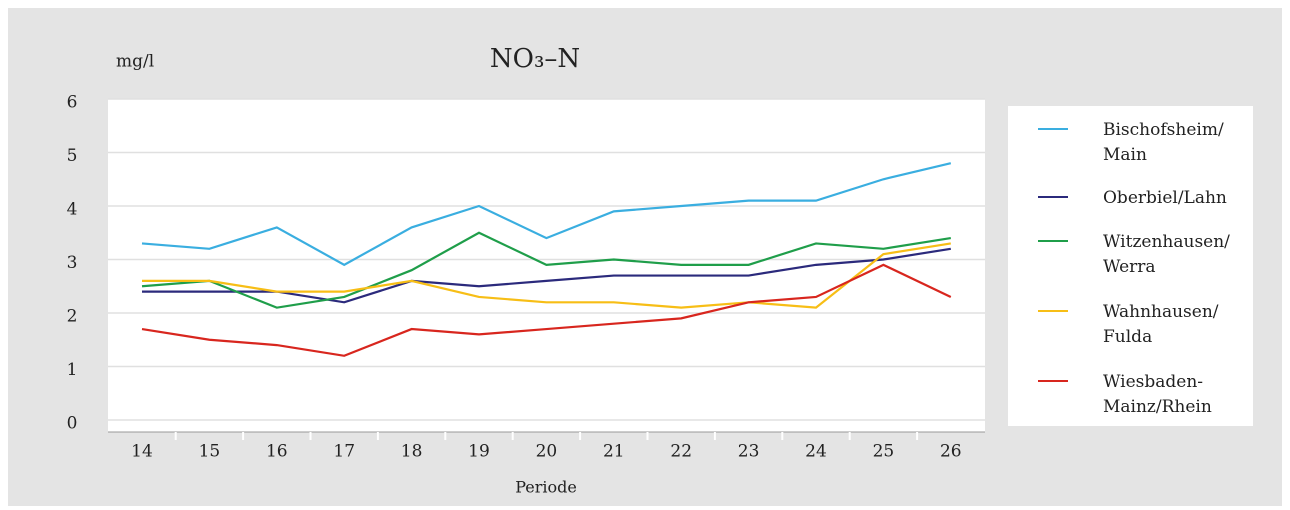  What do you see at coordinates (135, 62) in the screenshot?
I see `y-axis-label: mg/l` at bounding box center [135, 62].